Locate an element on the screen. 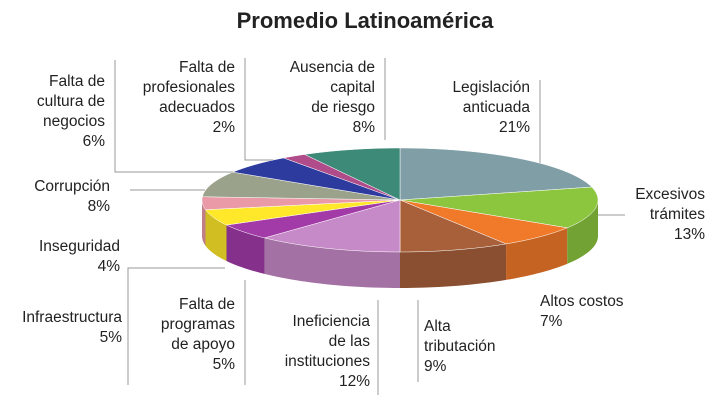  slice-label: Excesivos trámites 13% is located at coordinates (670, 215).